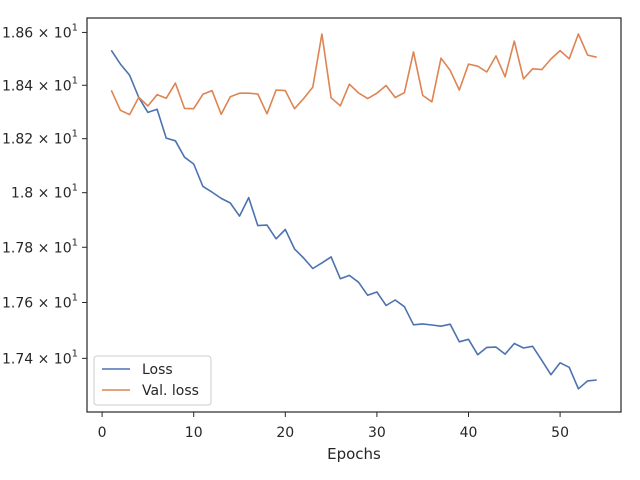  I want to click on y-tick-label: 1.76 × 10¹, so click(40, 301).